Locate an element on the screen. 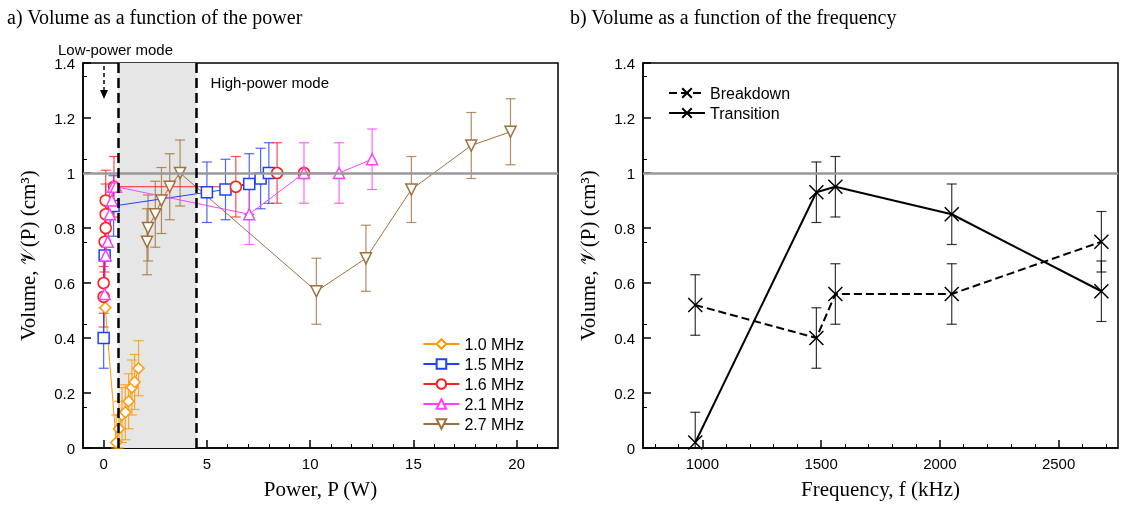 This screenshot has width=1127, height=517. x-tick-label: 1500 is located at coordinates (821, 463).